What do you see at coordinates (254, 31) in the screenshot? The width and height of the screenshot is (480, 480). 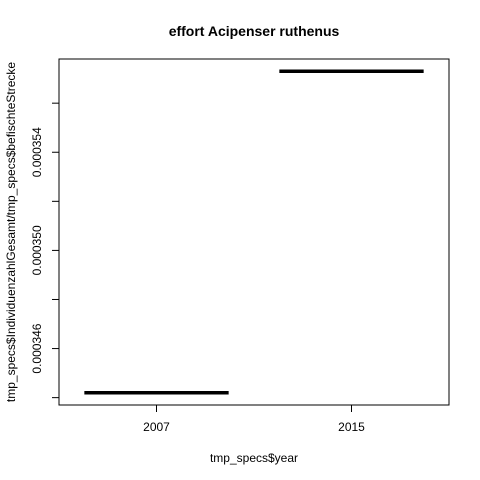 I see `chart-title: effort Acipenser ruthenus` at bounding box center [254, 31].